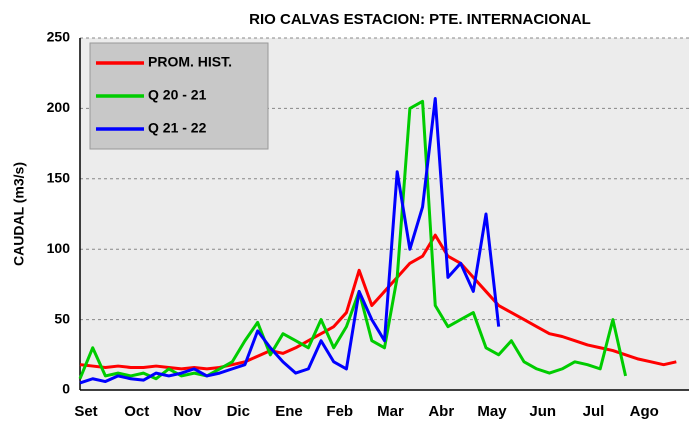 The height and width of the screenshot is (428, 689). I want to click on legend-label: PROM. HIST., so click(190, 62).